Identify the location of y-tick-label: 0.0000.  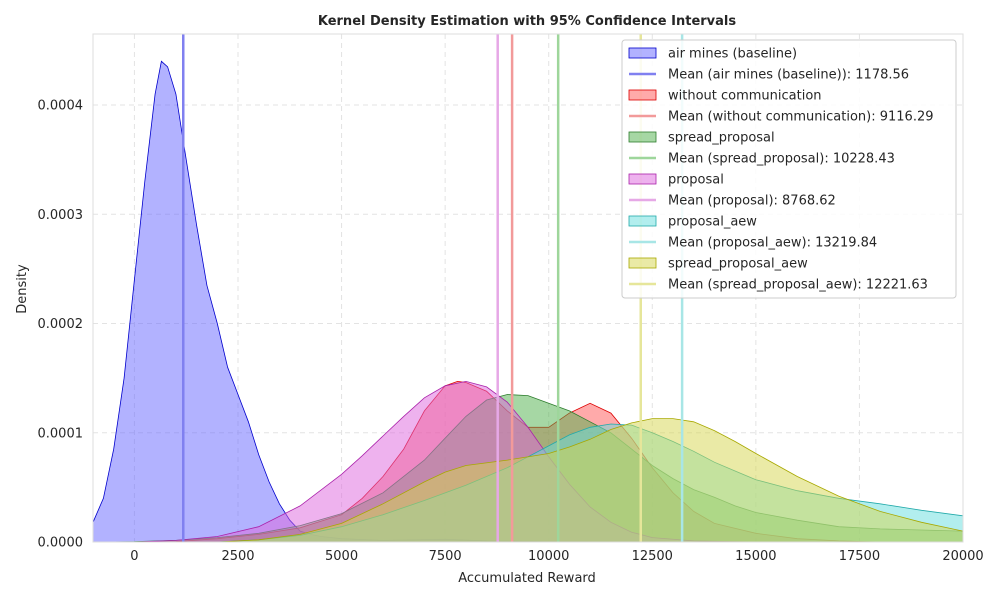
(61, 543).